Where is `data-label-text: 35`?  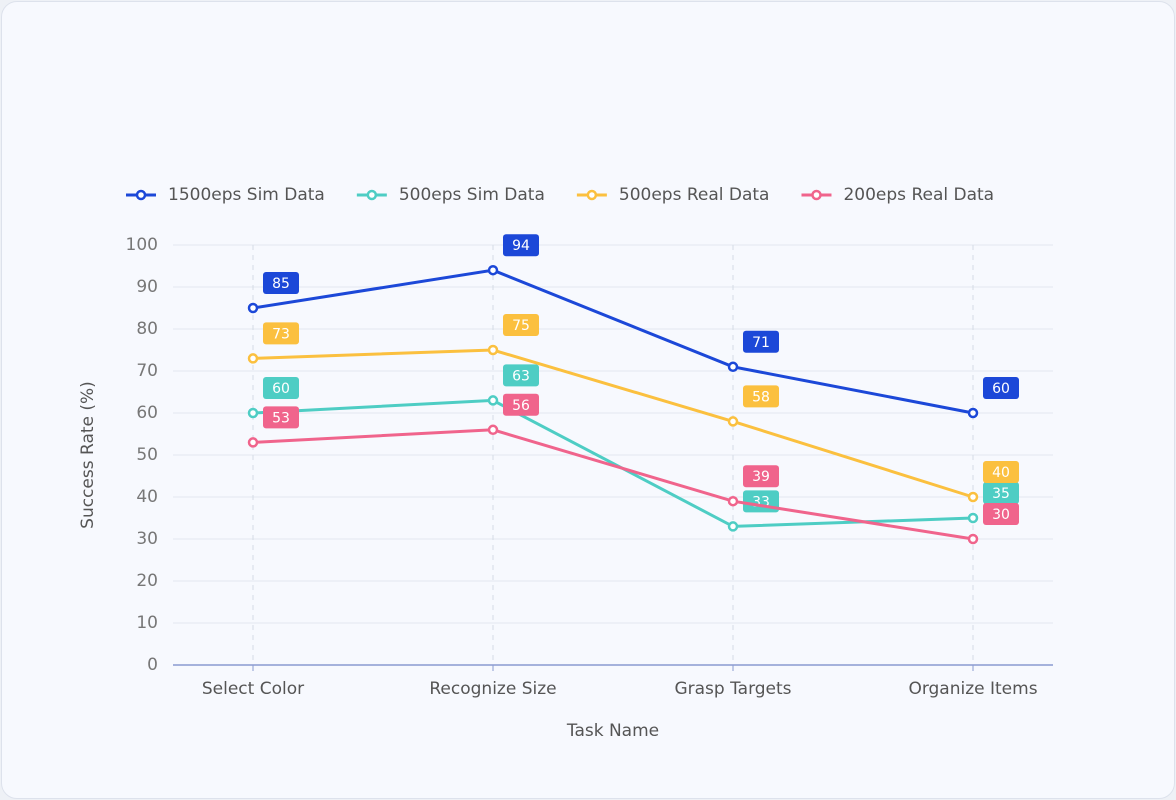 data-label-text: 35 is located at coordinates (1001, 494).